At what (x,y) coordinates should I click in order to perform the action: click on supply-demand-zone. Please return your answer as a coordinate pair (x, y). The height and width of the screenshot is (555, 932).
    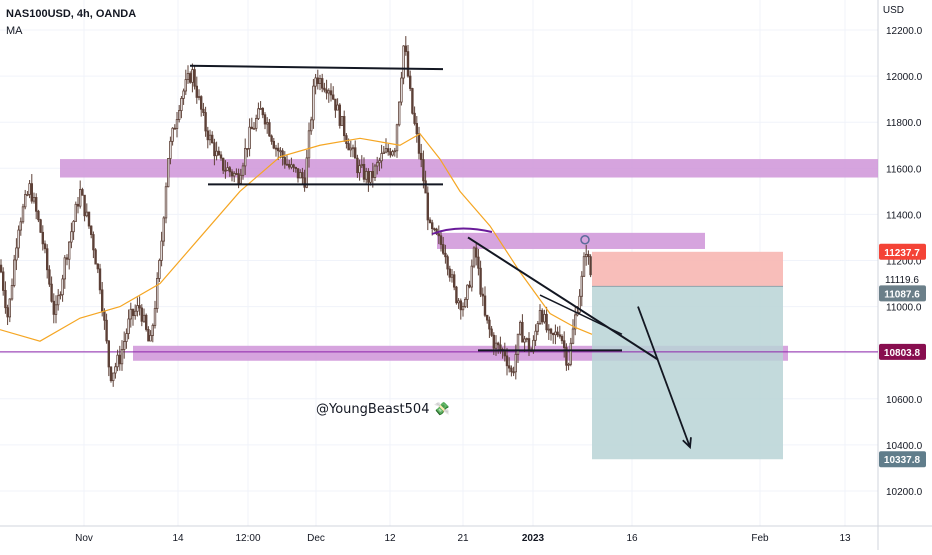
    Looking at the image, I should click on (469, 168).